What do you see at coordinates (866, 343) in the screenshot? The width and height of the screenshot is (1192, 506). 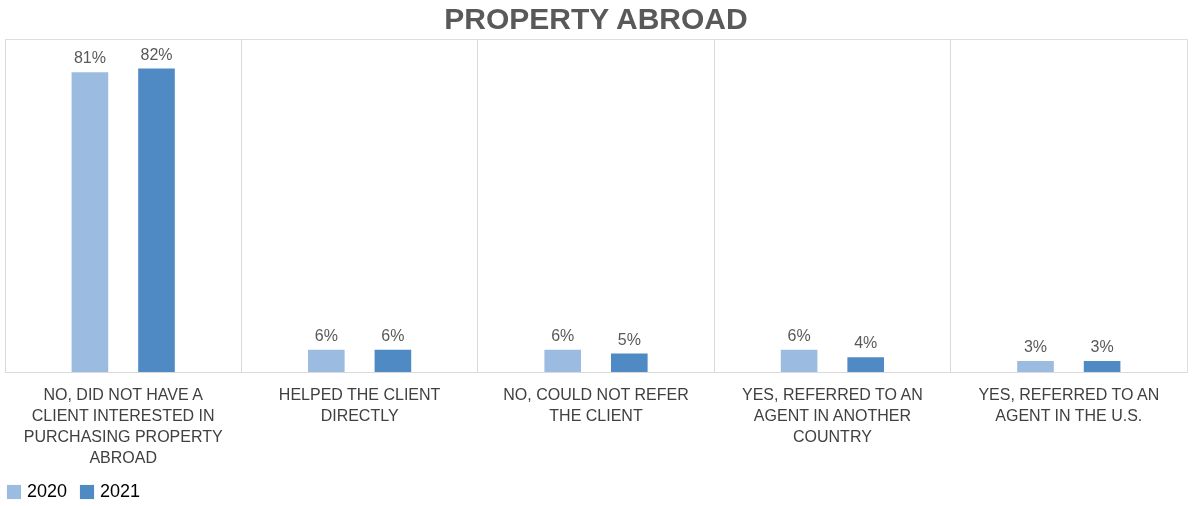 I see `data-label: 4%` at bounding box center [866, 343].